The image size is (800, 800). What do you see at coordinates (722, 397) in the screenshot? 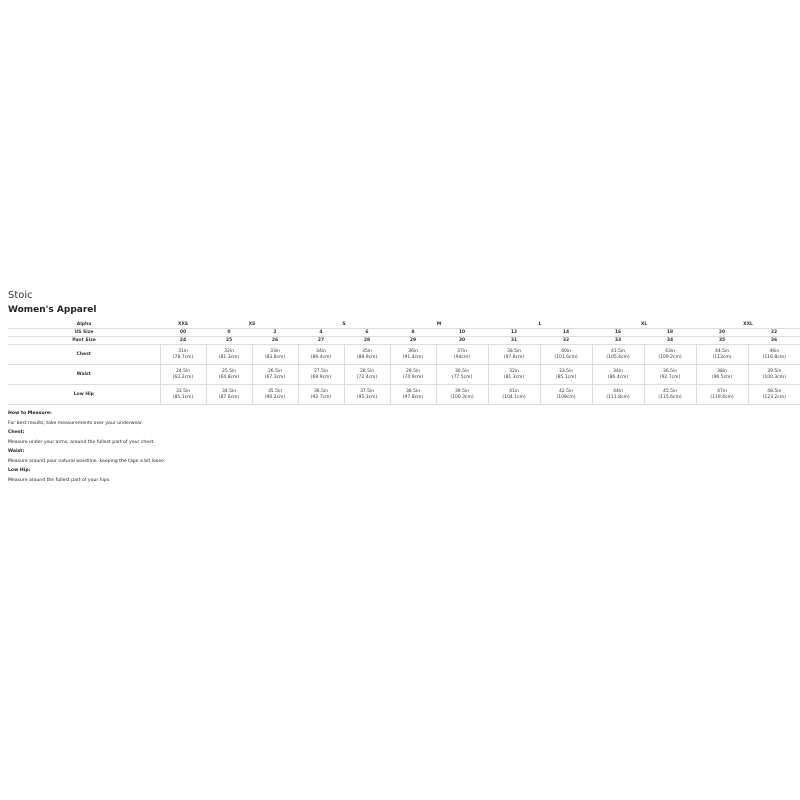
I see `cm-value: (119.4cm)` at bounding box center [722, 397].